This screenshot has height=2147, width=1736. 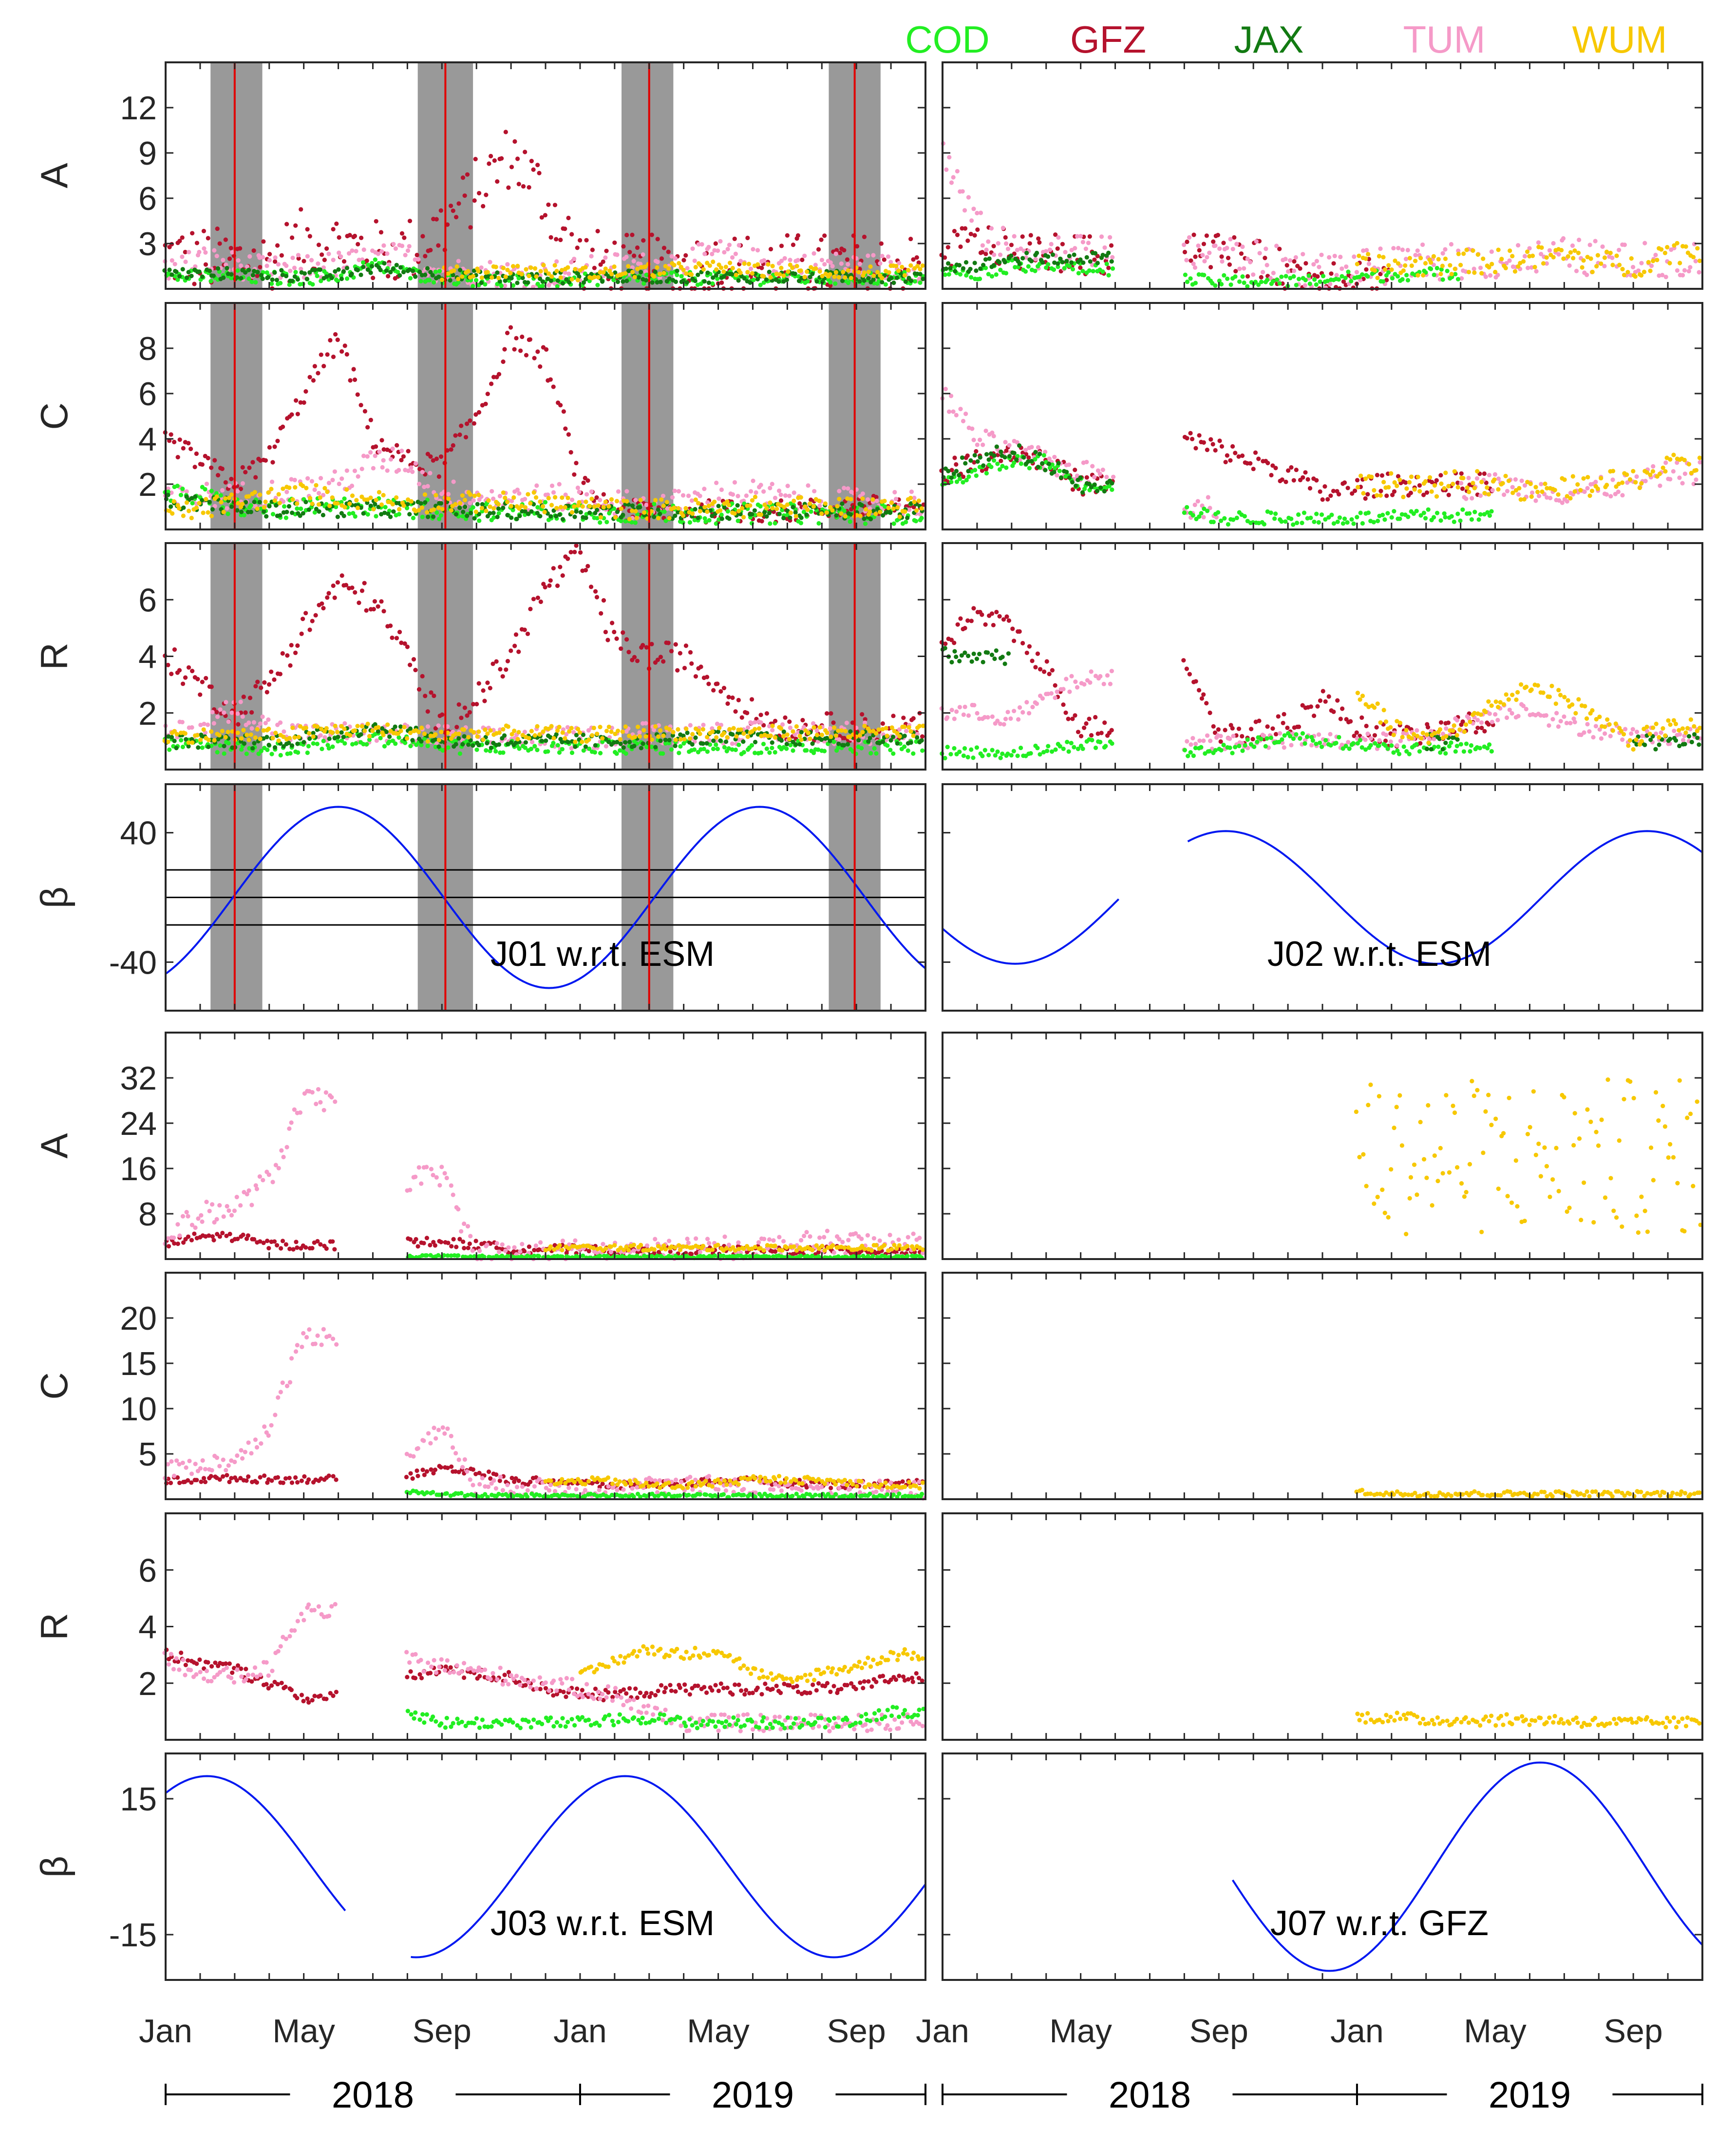 I want to click on j02-w-r-t-esm-panel-a, so click(x=1321, y=176).